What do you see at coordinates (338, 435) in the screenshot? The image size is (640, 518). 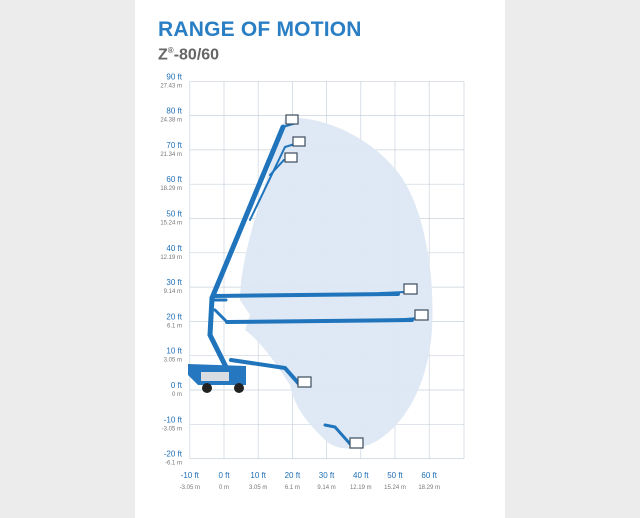 I see `jib-below-grade` at bounding box center [338, 435].